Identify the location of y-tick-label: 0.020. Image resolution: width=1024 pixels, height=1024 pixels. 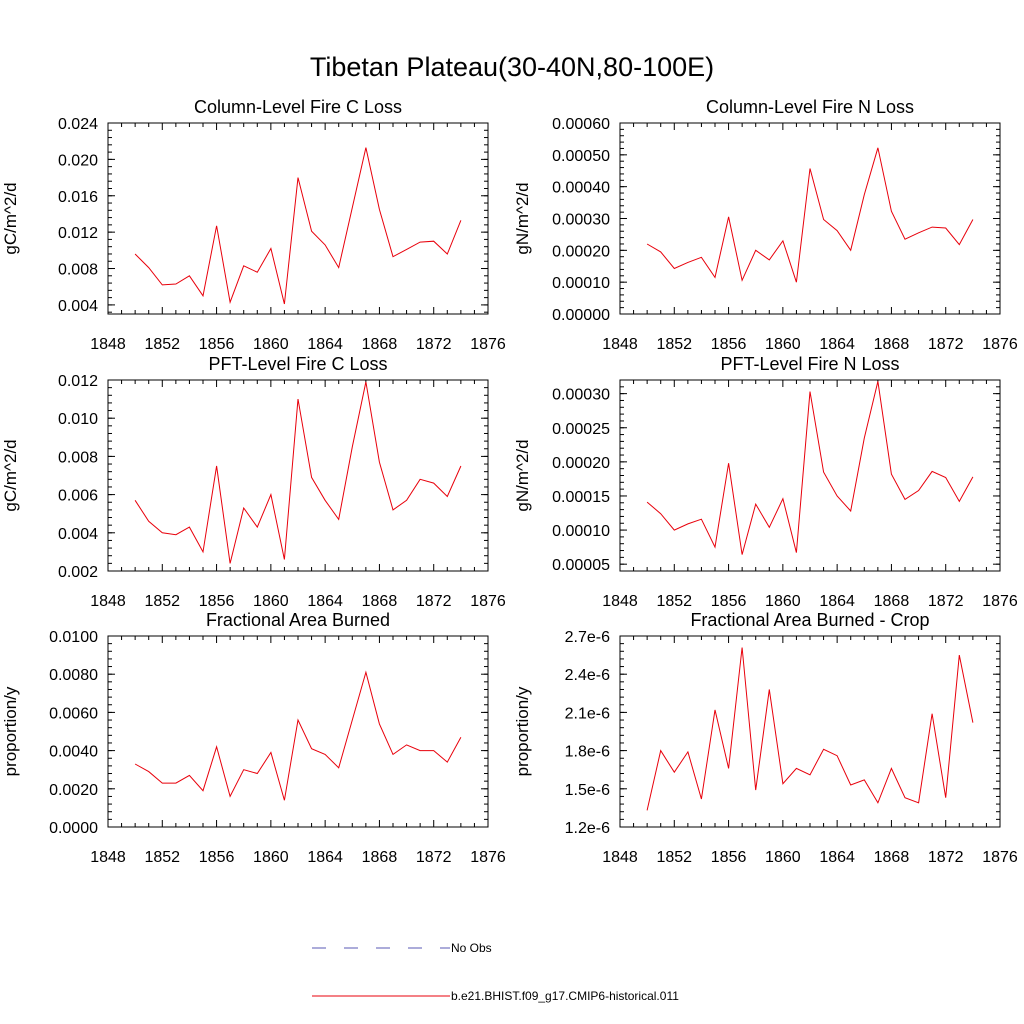
(78, 160).